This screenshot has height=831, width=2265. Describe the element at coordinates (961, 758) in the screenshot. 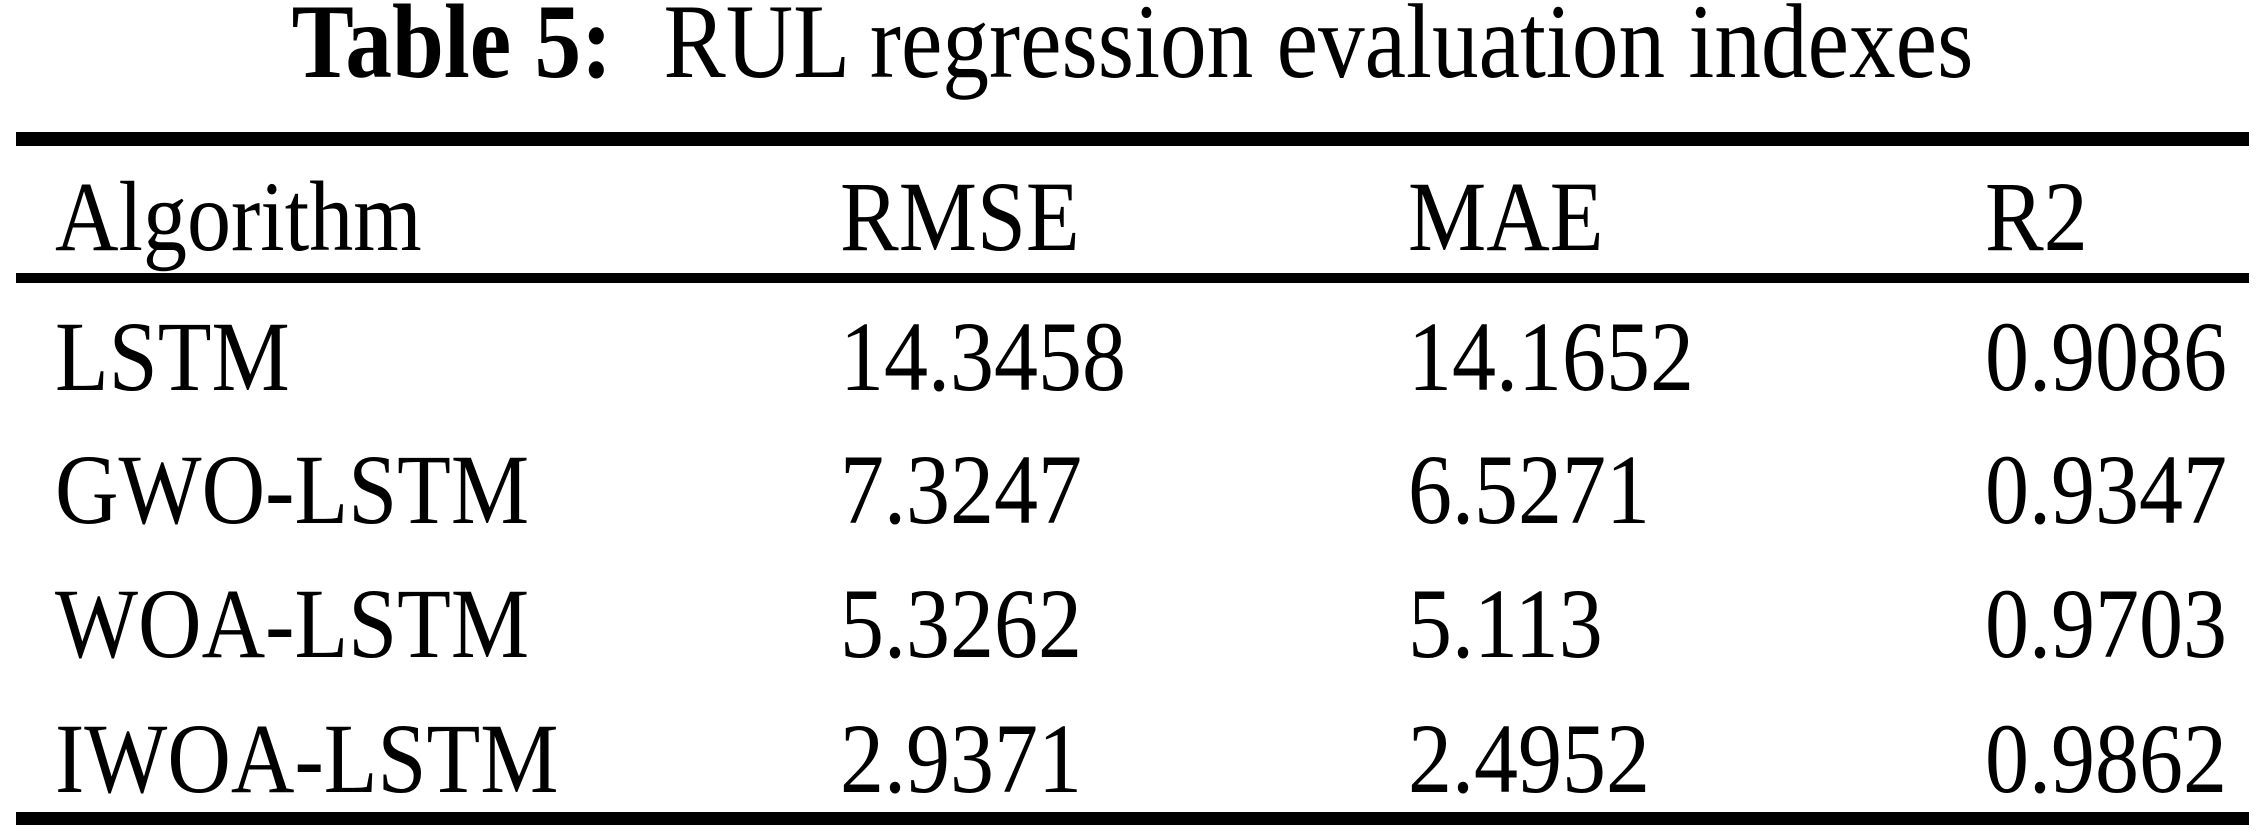

I see `cell-rmse: 2.9371` at that location.